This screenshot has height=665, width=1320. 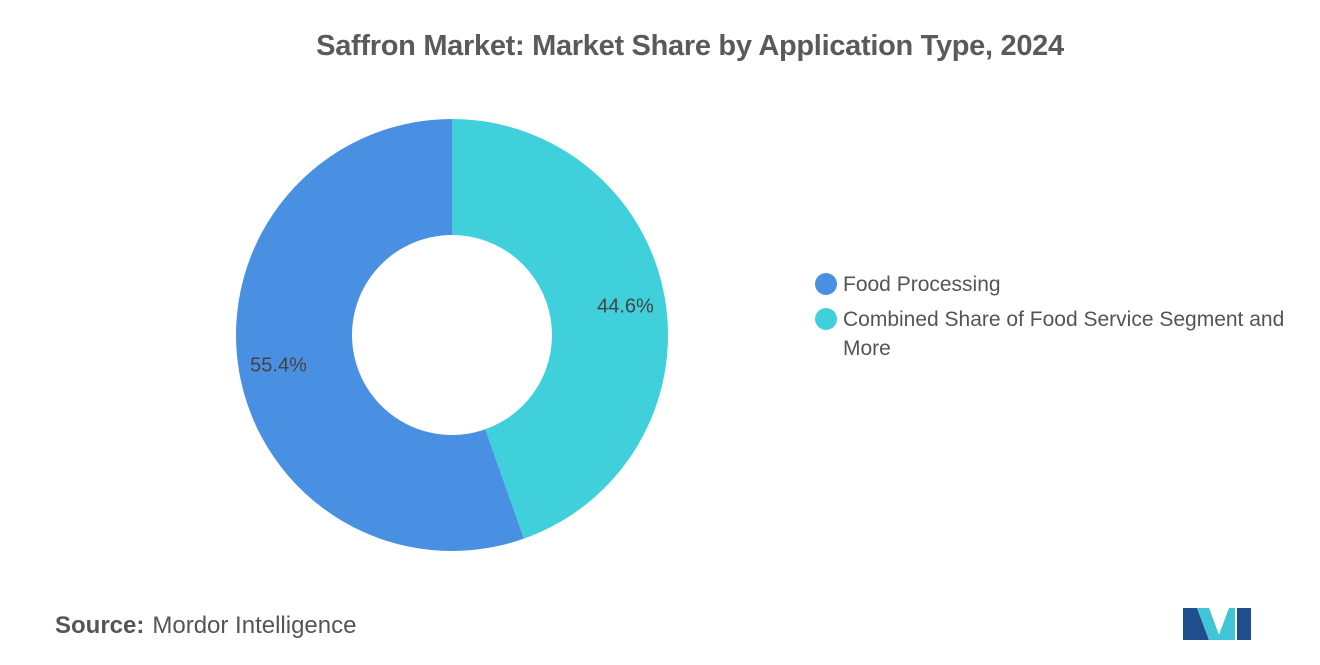 I want to click on legend-label-food-processing: Food Processing, so click(x=922, y=284).